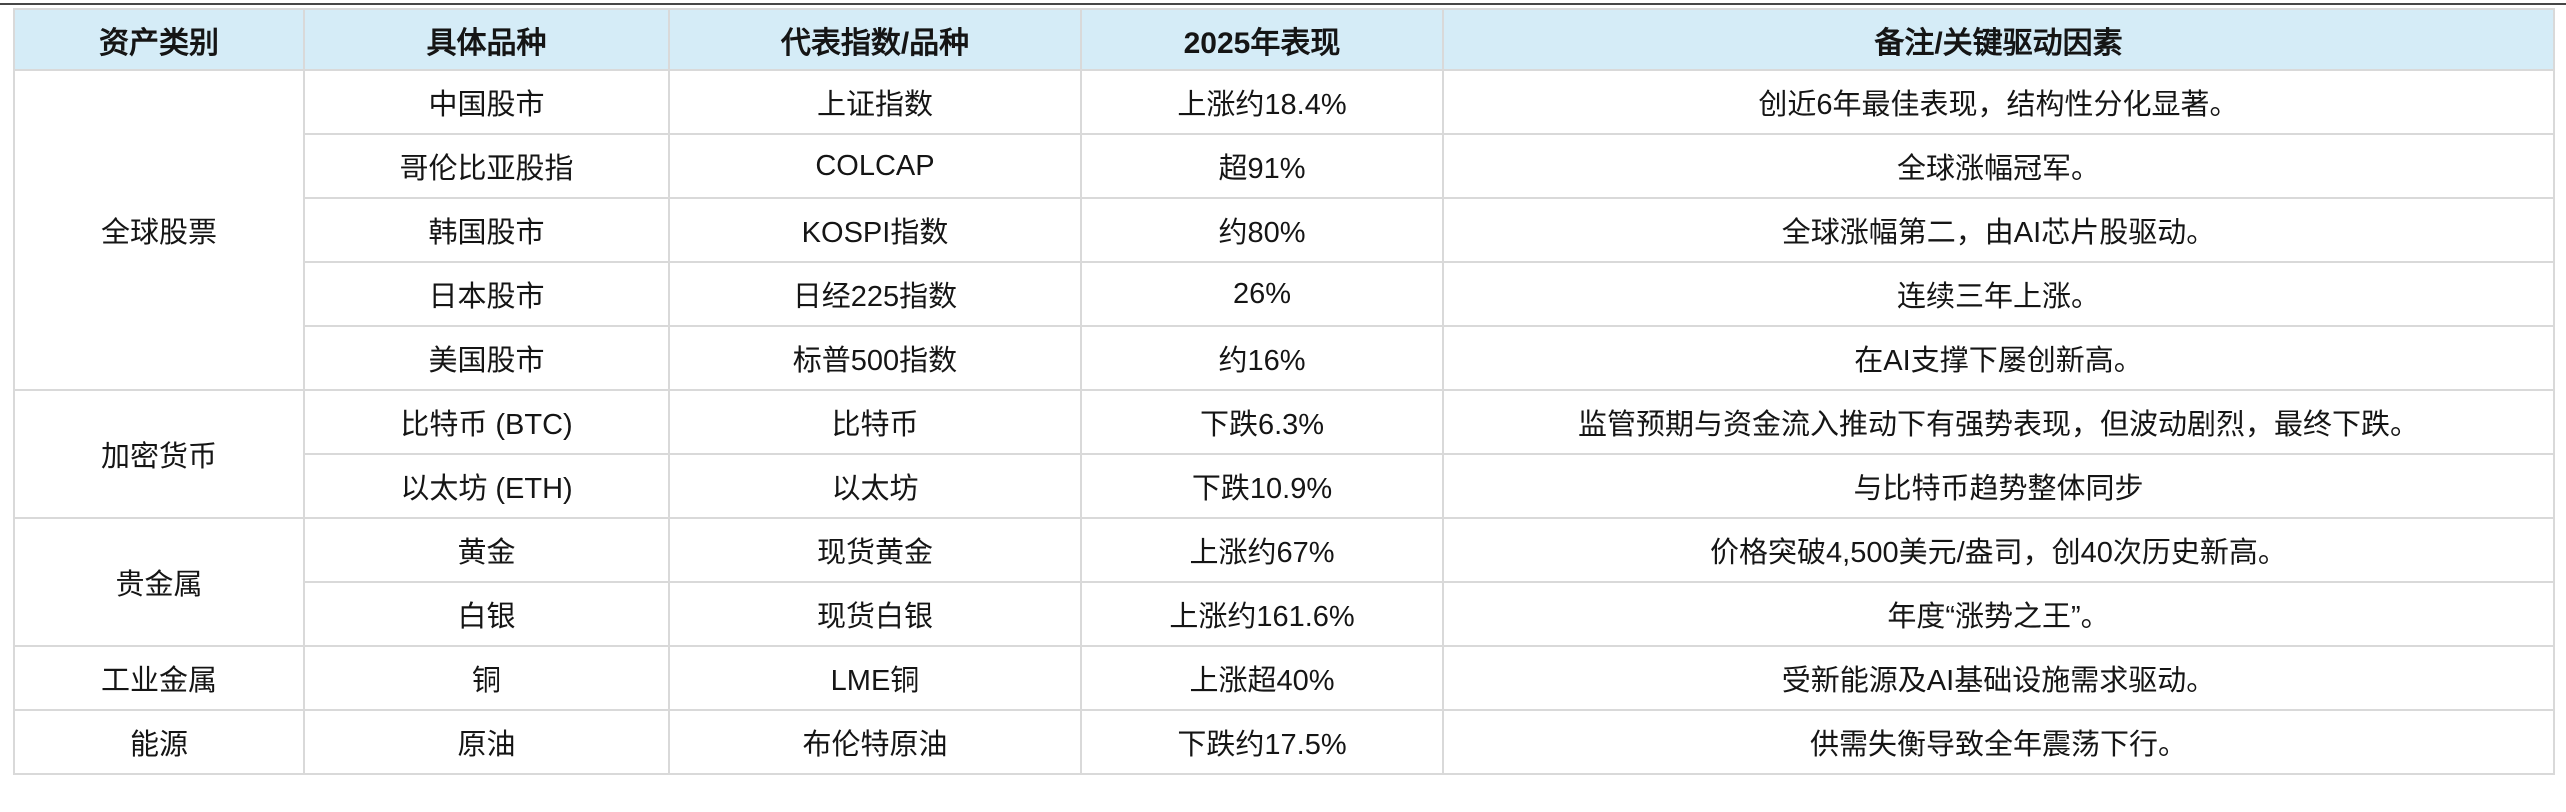 The image size is (2566, 812). I want to click on table-row: 以太坊 (ETH) 以太坊 下跌10.9% 与比特币趋势整体同步, so click(1284, 486).